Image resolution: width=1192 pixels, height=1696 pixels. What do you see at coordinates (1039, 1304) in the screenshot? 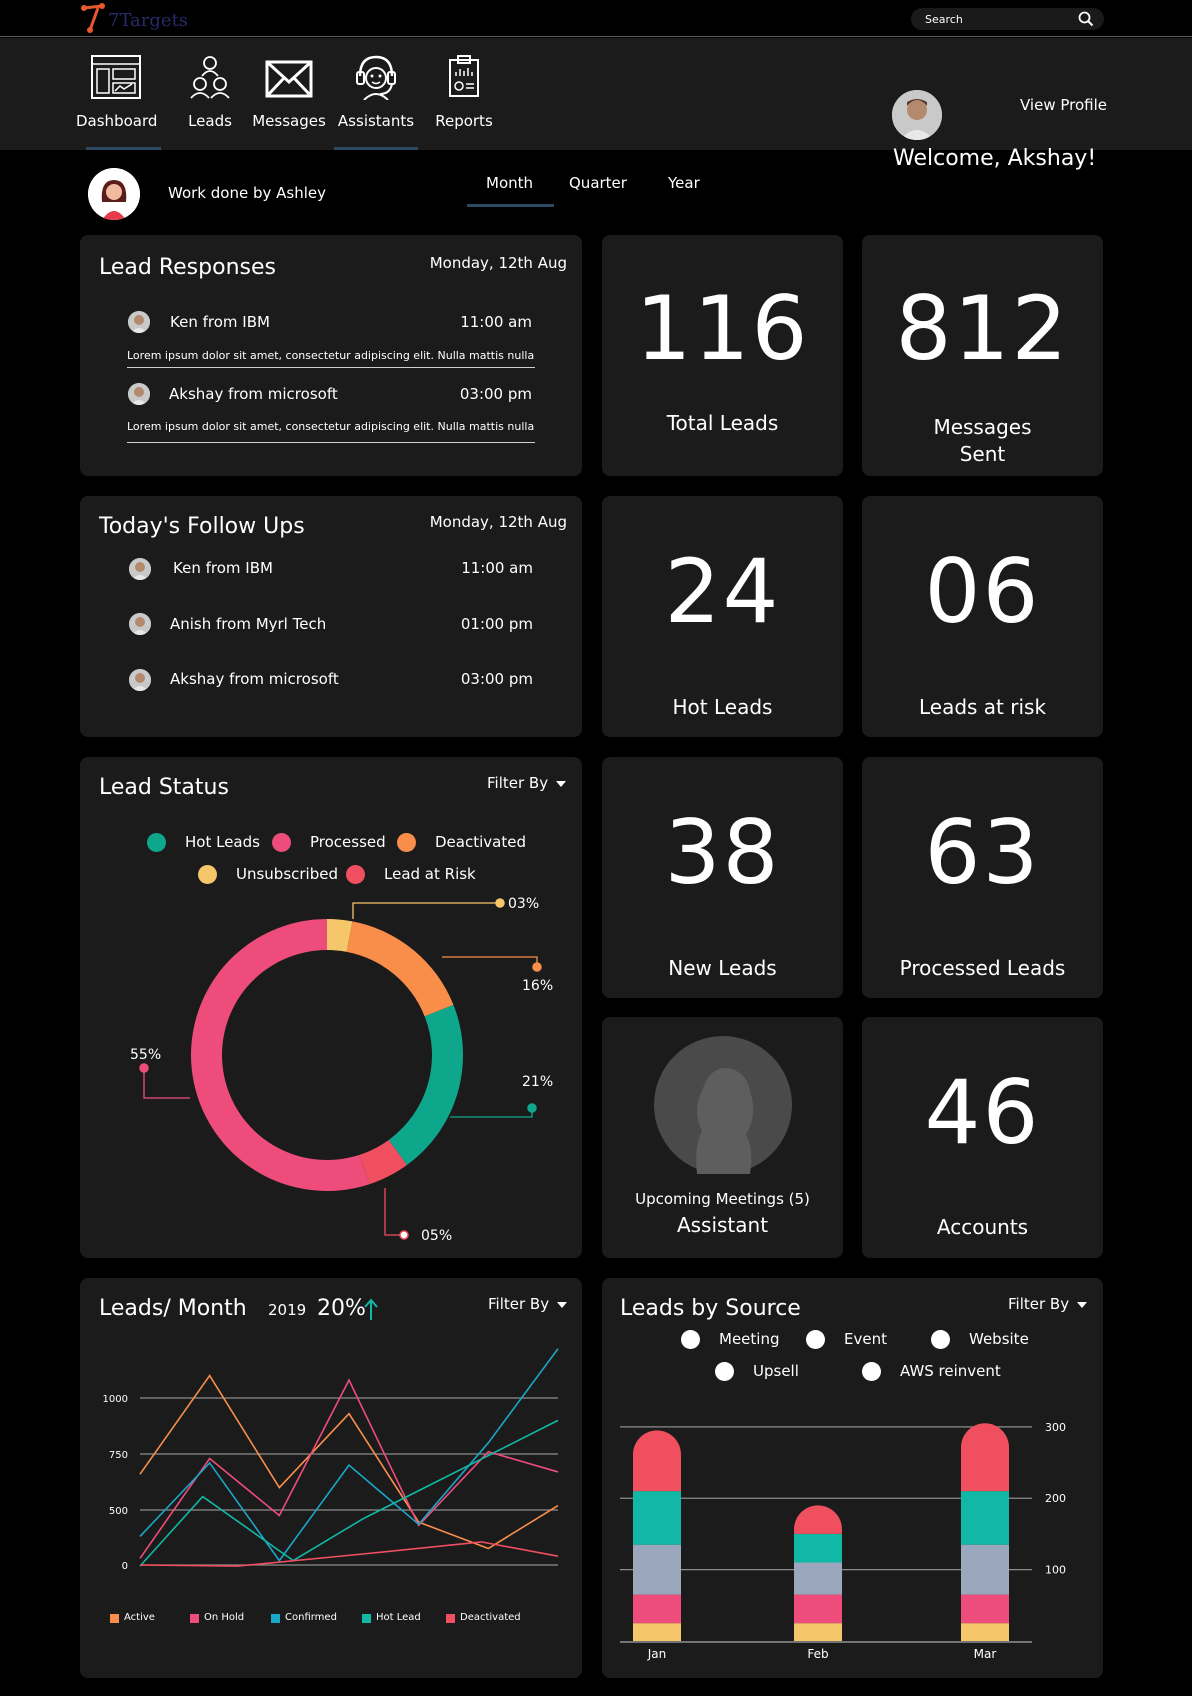
I see `filter-label: Filter By` at bounding box center [1039, 1304].